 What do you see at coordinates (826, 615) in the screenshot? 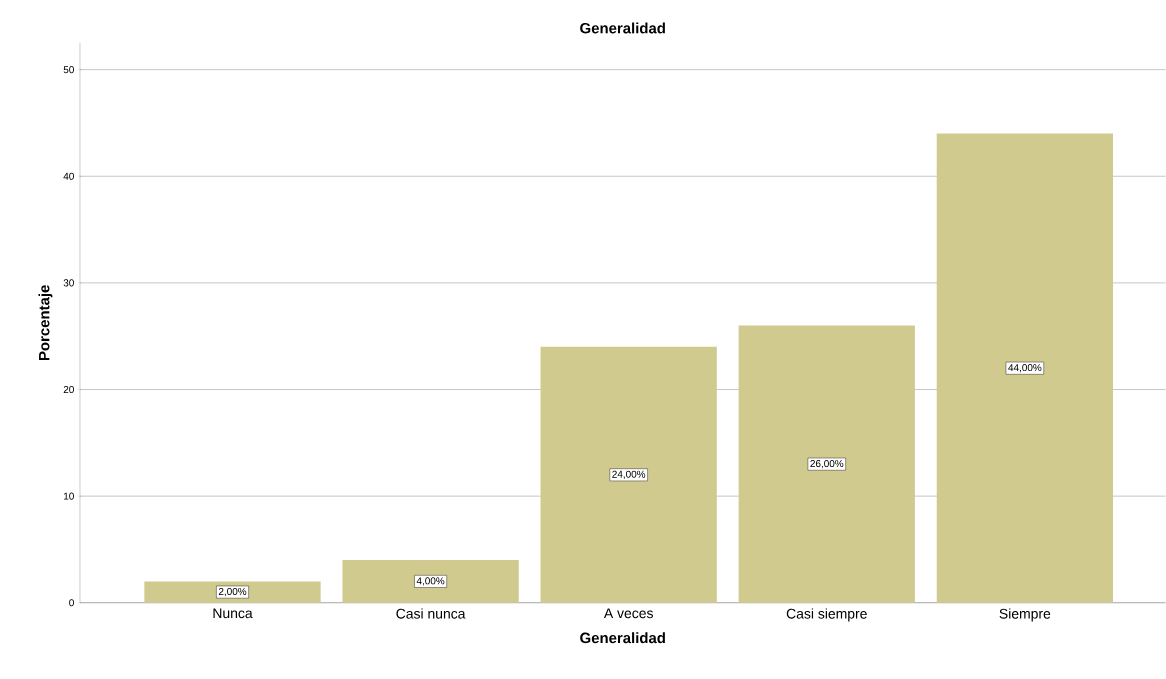
I see `x-tick-label: Casi siempre` at bounding box center [826, 615].